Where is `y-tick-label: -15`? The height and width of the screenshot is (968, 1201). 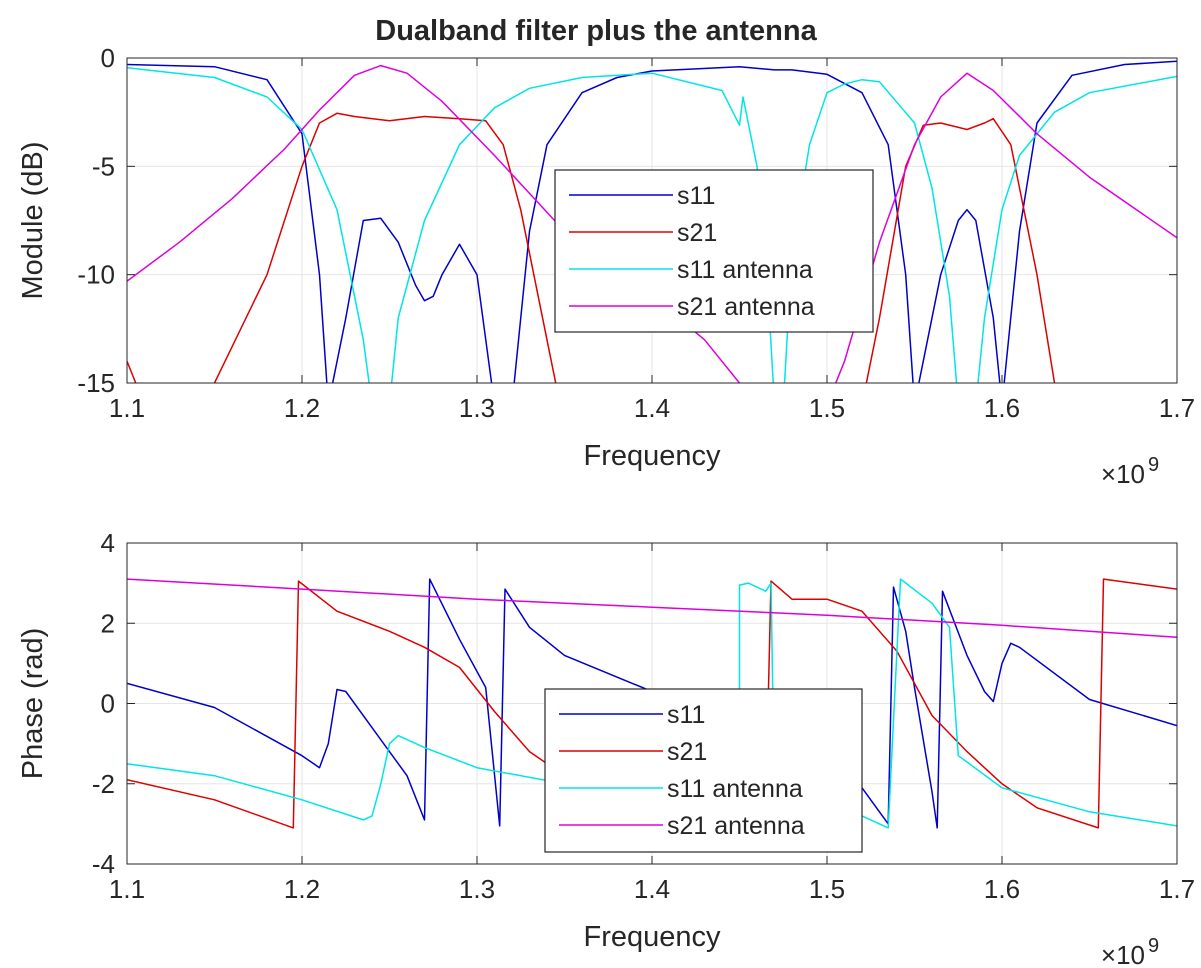
y-tick-label: -15 is located at coordinates (96, 383).